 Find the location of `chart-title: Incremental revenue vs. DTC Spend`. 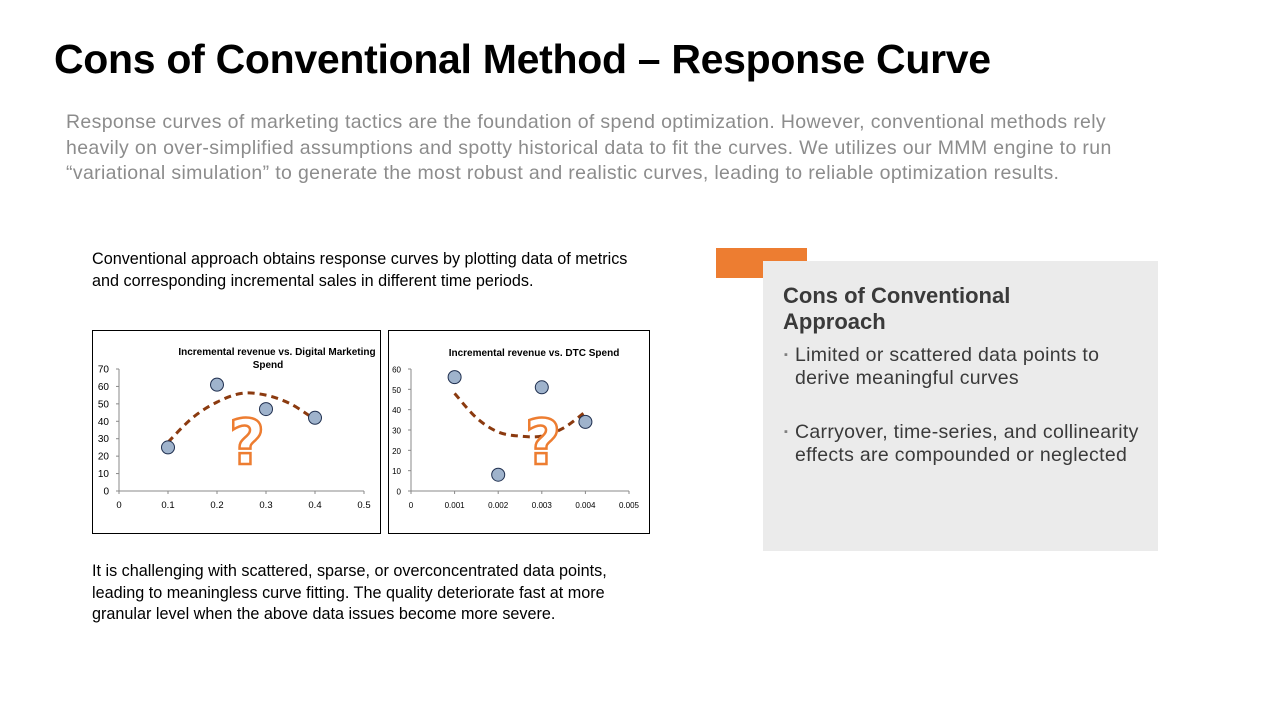

chart-title: Incremental revenue vs. DTC Spend is located at coordinates (534, 353).